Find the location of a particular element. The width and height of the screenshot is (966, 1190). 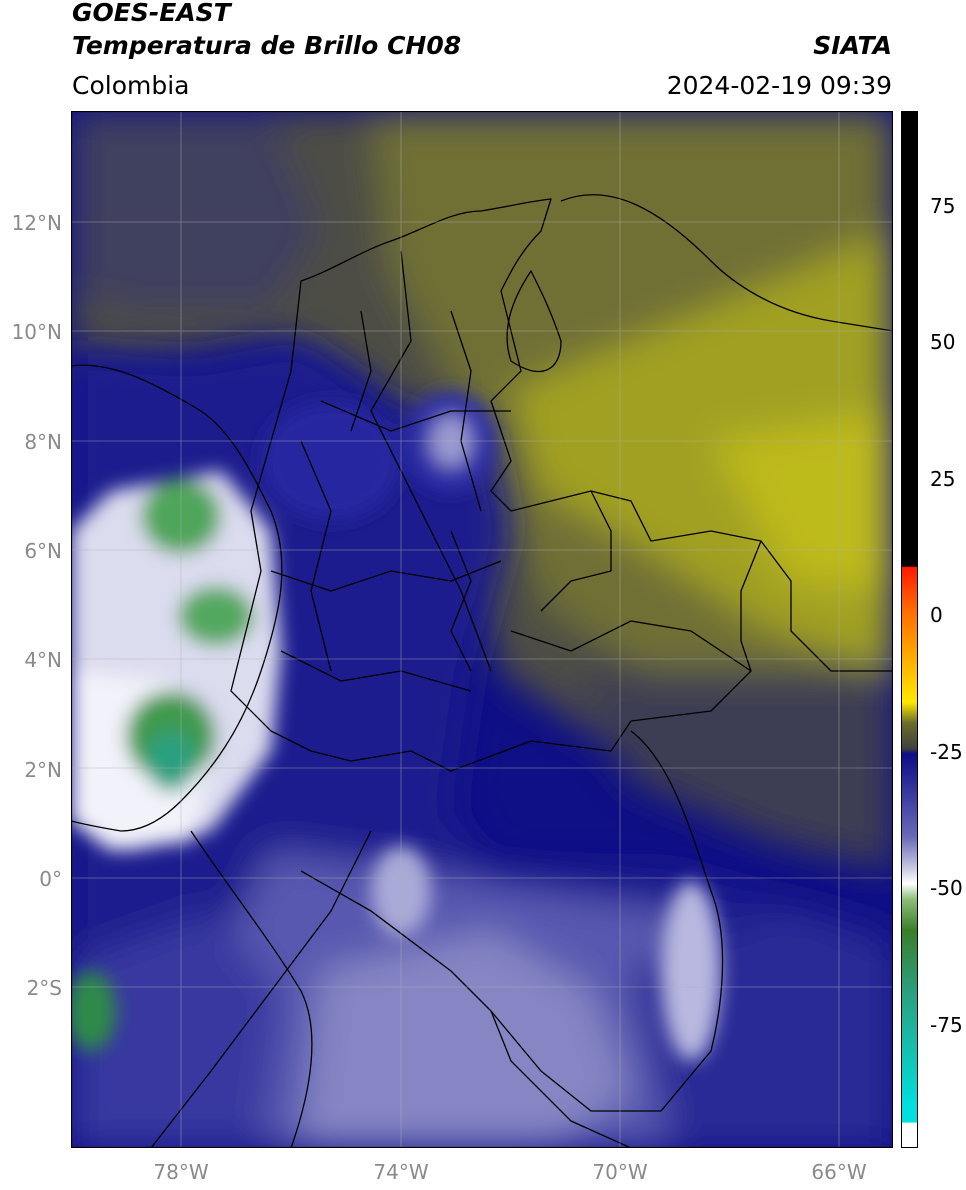

lon-tick-label: 70°W is located at coordinates (620, 1172).